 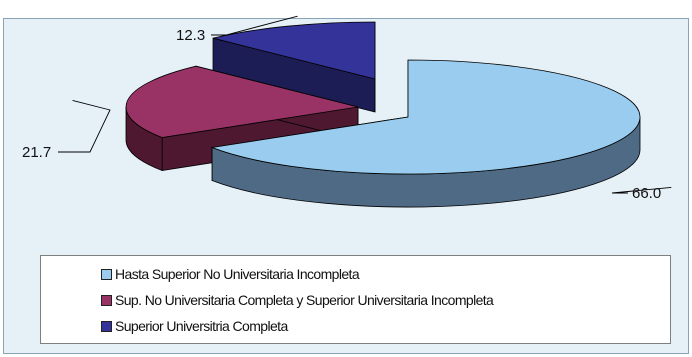 I want to click on data-label: 66.0, so click(x=646, y=193).